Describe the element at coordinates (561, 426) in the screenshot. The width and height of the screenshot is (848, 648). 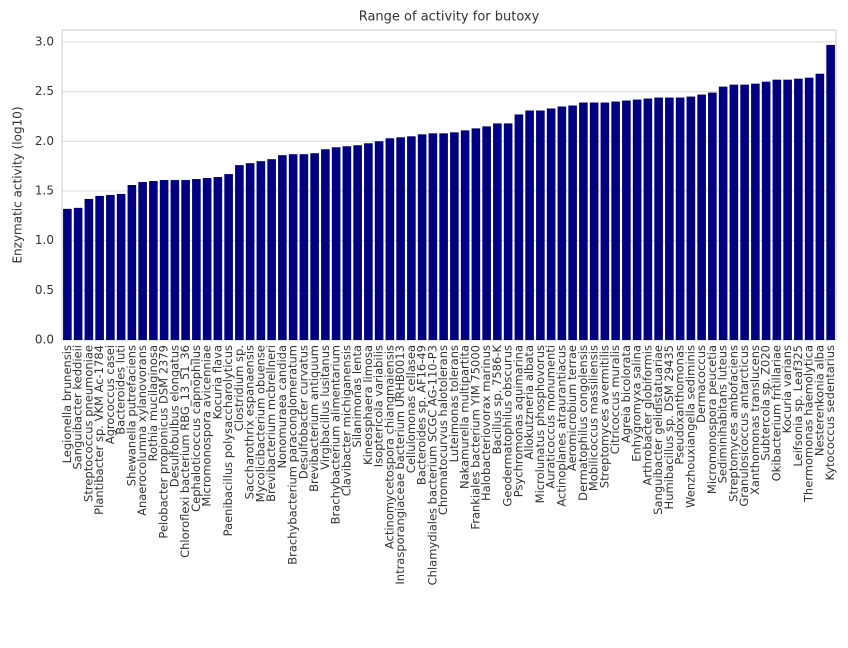
I see `x-tick-label: Actinoplanes atraurantiacus` at that location.